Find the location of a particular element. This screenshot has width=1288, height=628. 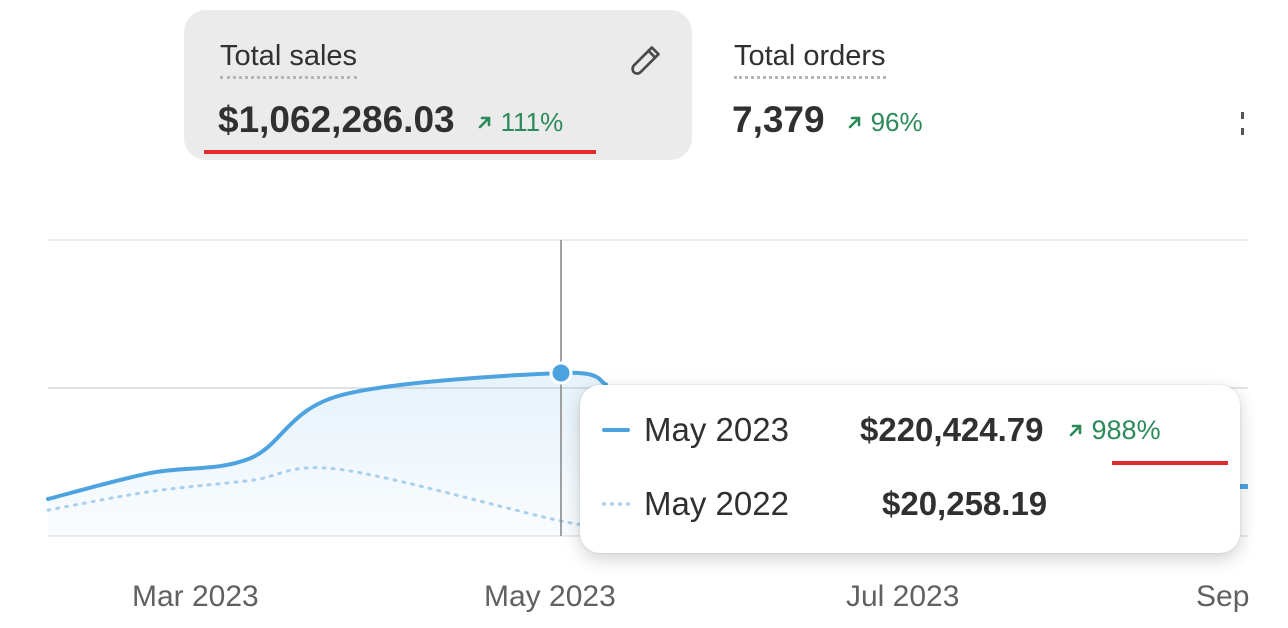

tooltip-row-current: May 2023 $220,424.79 988% is located at coordinates (881, 430).